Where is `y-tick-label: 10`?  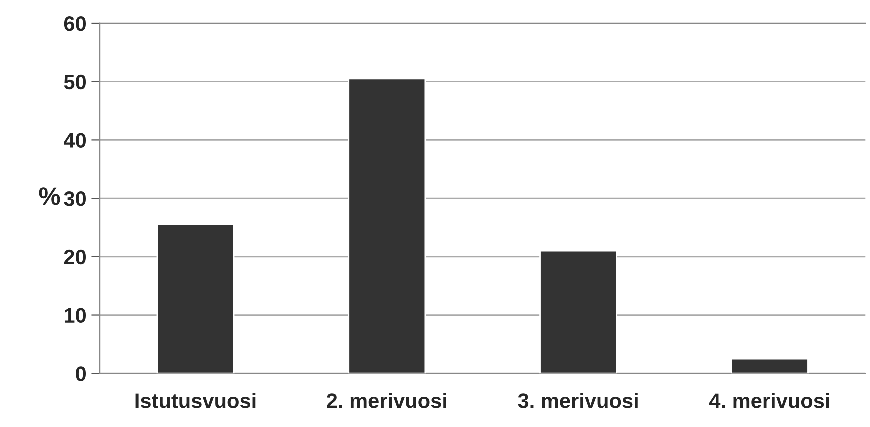
y-tick-label: 10 is located at coordinates (75, 316).